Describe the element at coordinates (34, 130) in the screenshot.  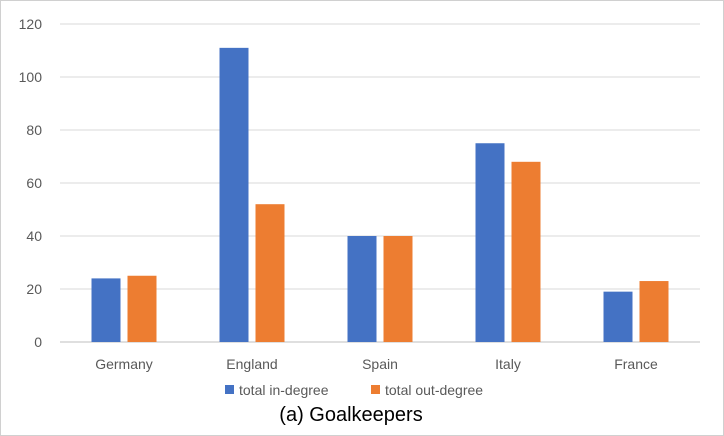
I see `y-tick-80: 80` at that location.